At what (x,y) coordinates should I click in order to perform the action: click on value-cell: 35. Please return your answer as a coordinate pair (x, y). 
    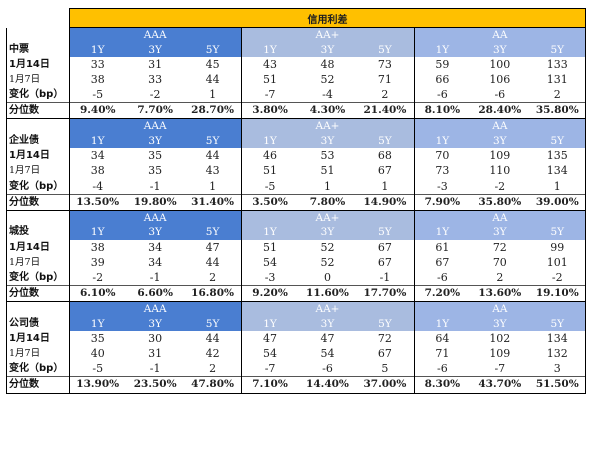
    Looking at the image, I should click on (155, 171).